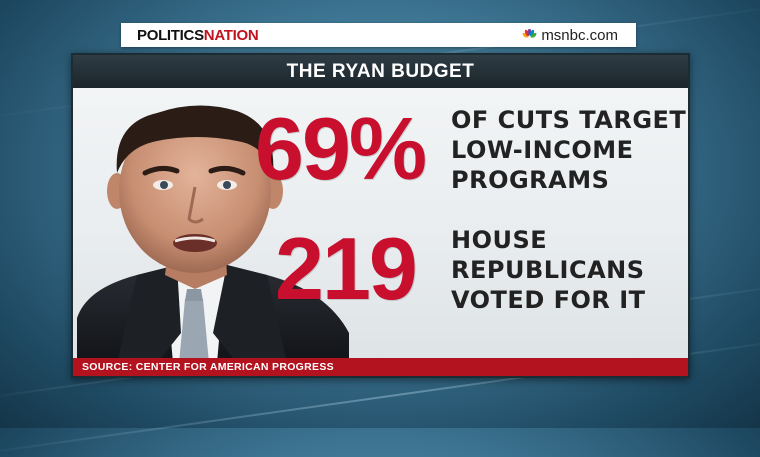 This screenshot has width=760, height=457. I want to click on source-bar: SOURCE: CENTER FOR AMERICAN PROGRESS, so click(380, 367).